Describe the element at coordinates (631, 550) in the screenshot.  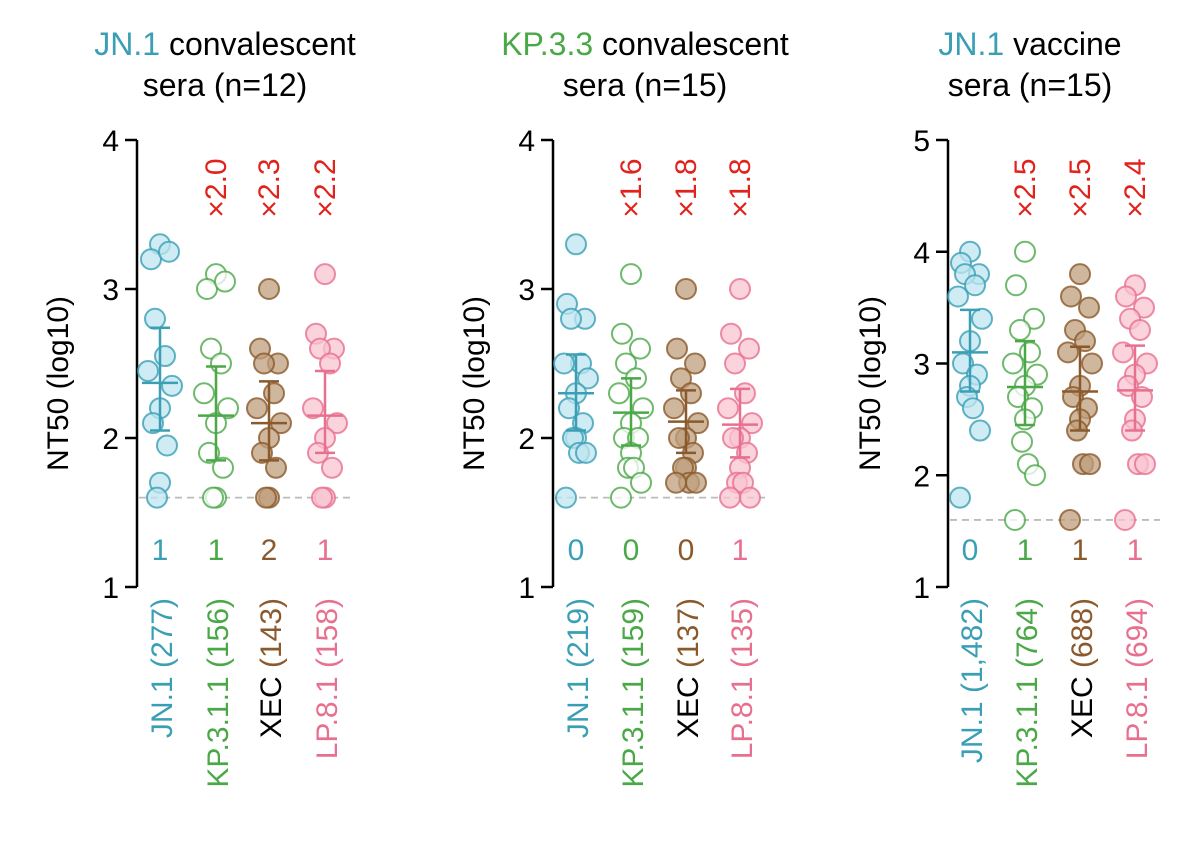
I see `below-lod-count: 0` at that location.